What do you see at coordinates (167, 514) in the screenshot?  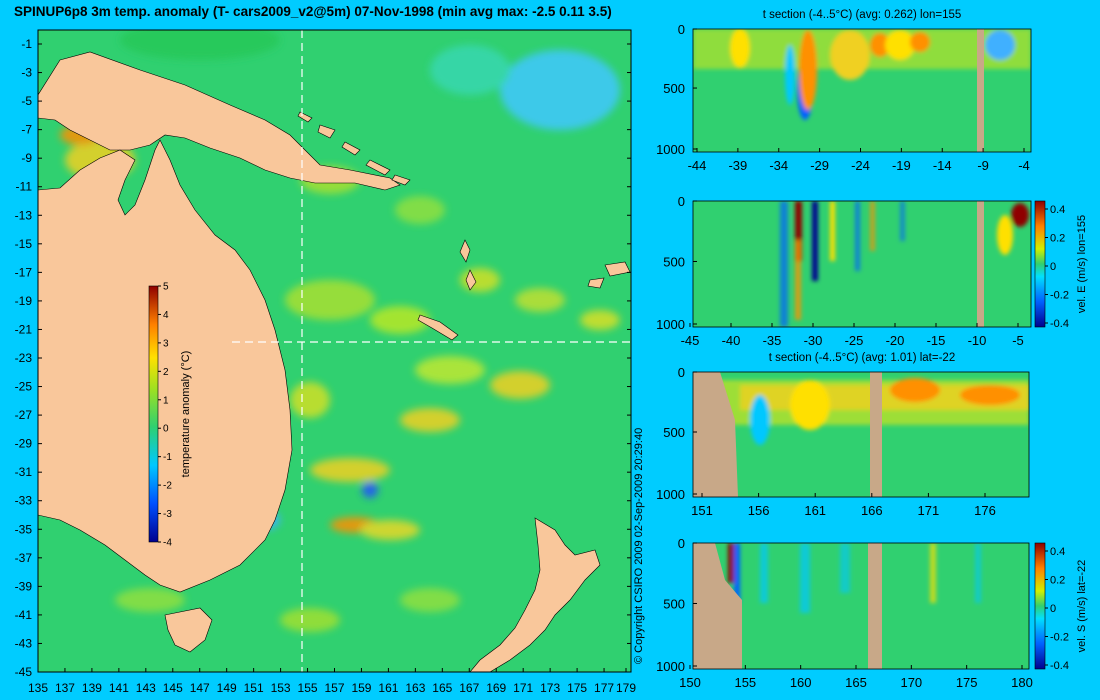 I see `colorbar-tick-label: -3` at bounding box center [167, 514].